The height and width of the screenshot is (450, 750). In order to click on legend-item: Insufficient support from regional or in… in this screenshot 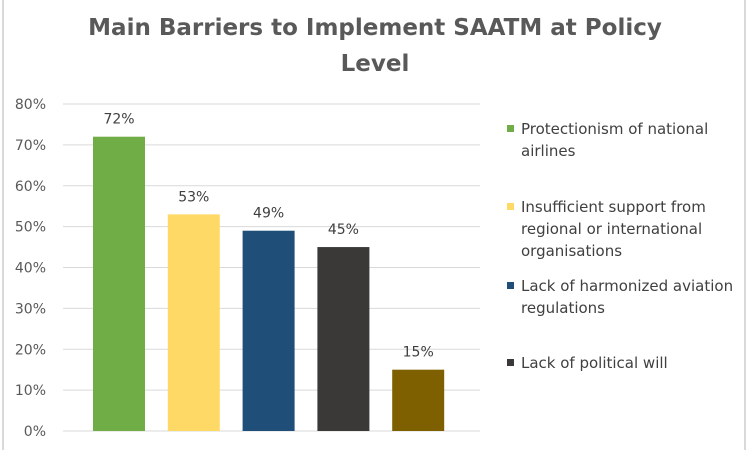, I will do `click(621, 229)`.